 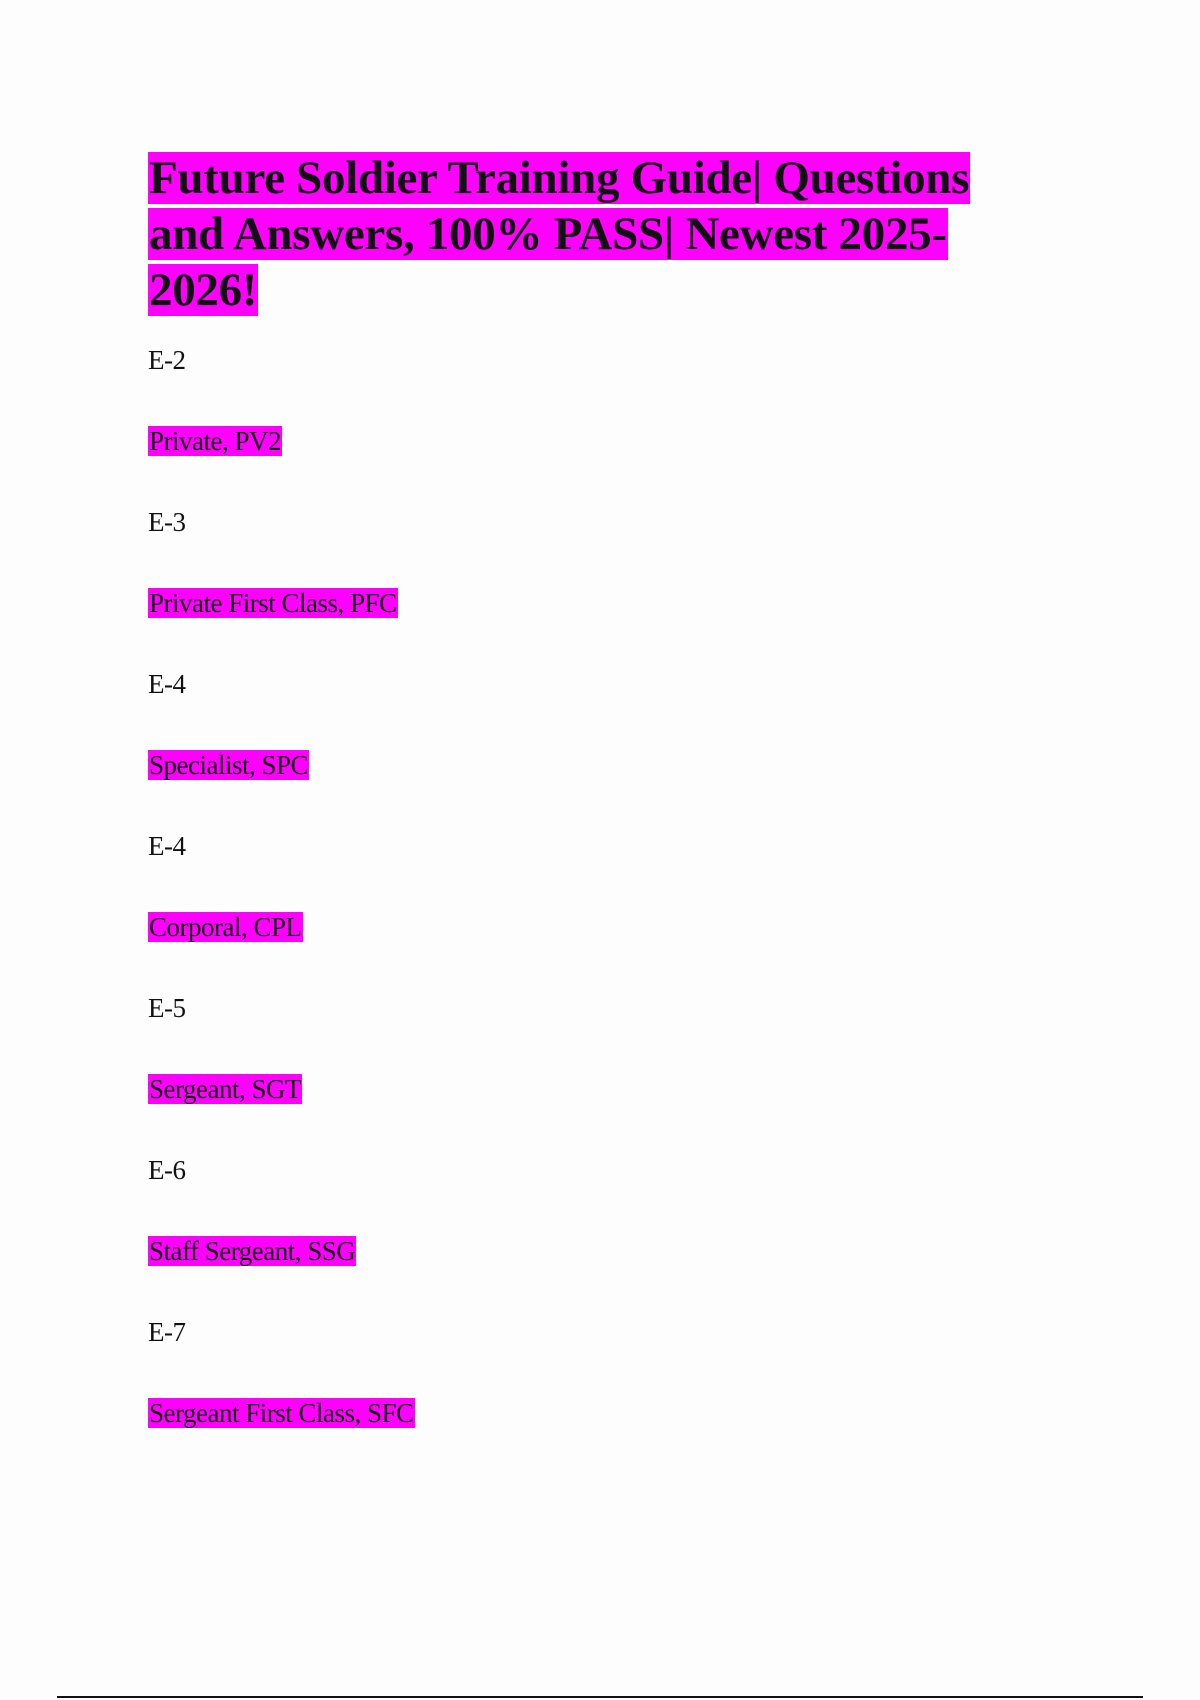 I want to click on answer-term: Staff Sergeant, SSG, so click(x=252, y=1251).